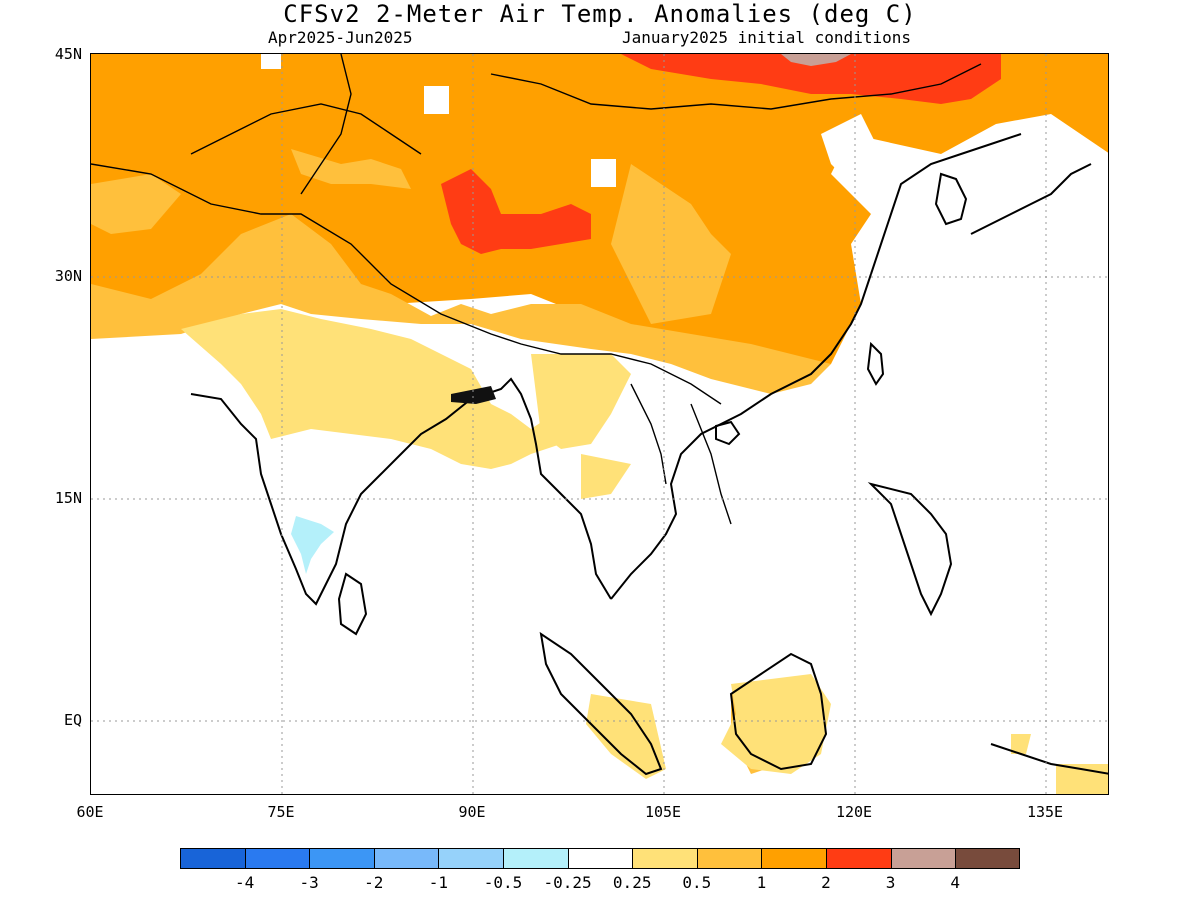 The height and width of the screenshot is (900, 1200). What do you see at coordinates (68, 54) in the screenshot?
I see `lat-label-45n: 45N` at bounding box center [68, 54].